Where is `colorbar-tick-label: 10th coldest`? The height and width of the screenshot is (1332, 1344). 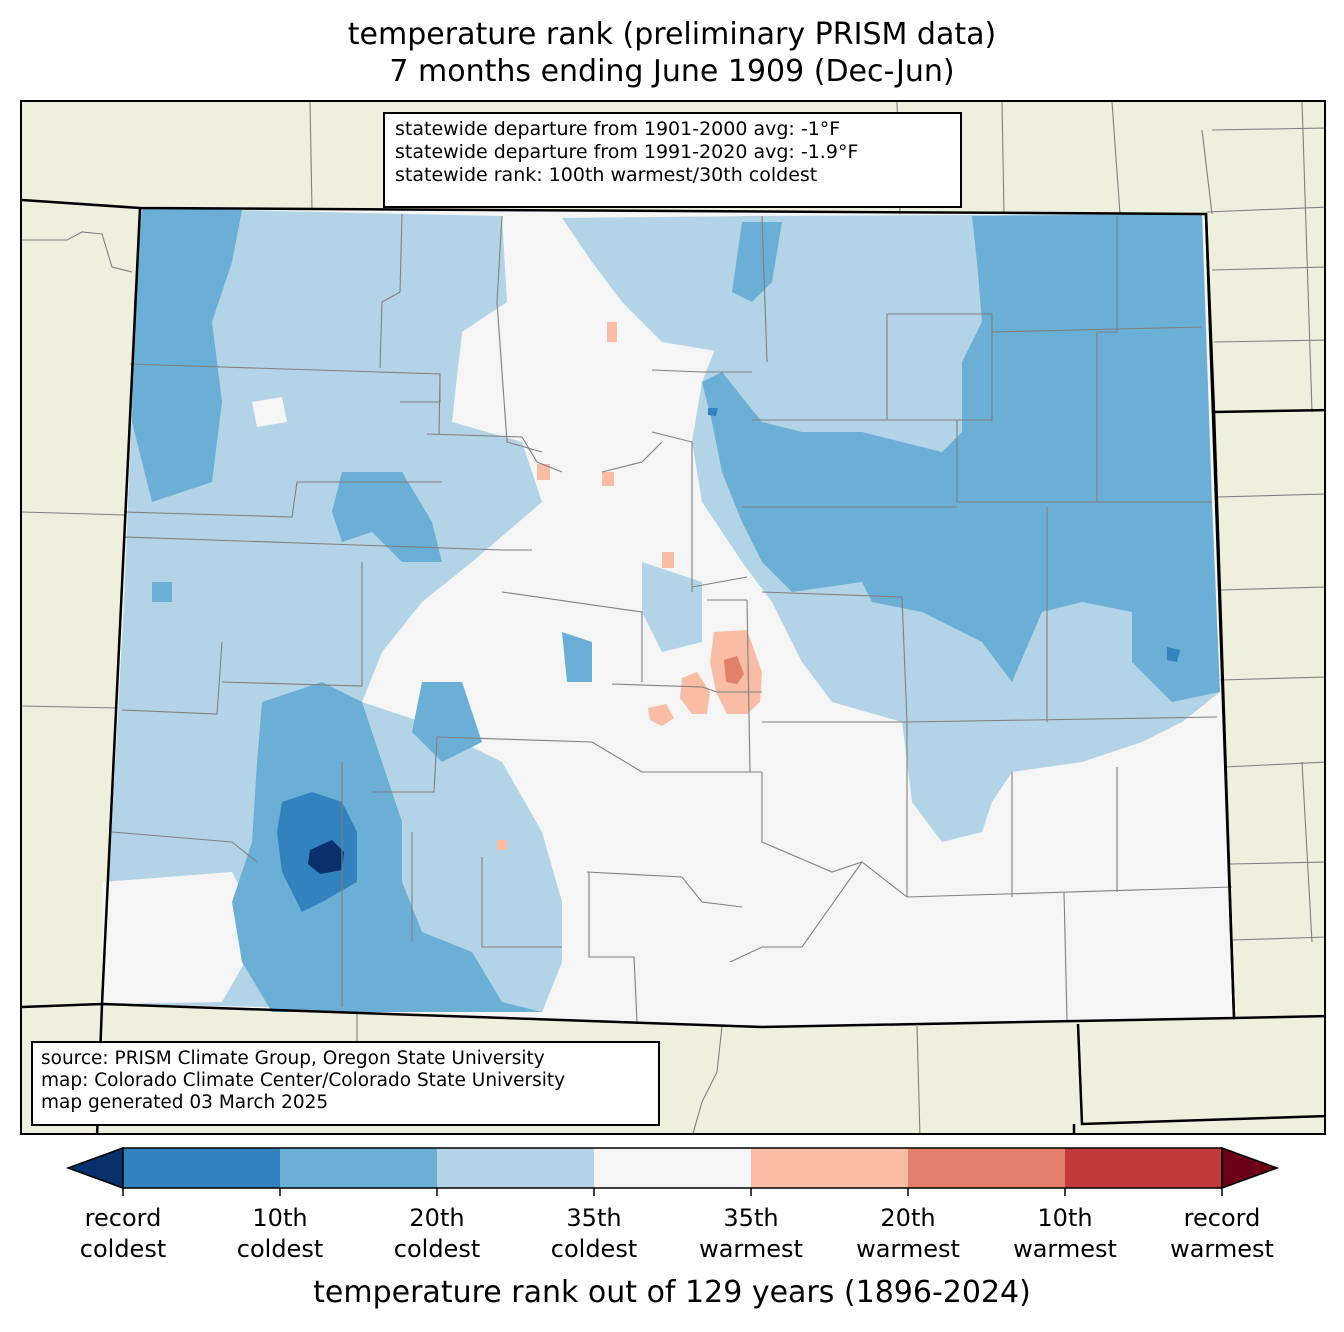 colorbar-tick-label: 10th coldest is located at coordinates (280, 1233).